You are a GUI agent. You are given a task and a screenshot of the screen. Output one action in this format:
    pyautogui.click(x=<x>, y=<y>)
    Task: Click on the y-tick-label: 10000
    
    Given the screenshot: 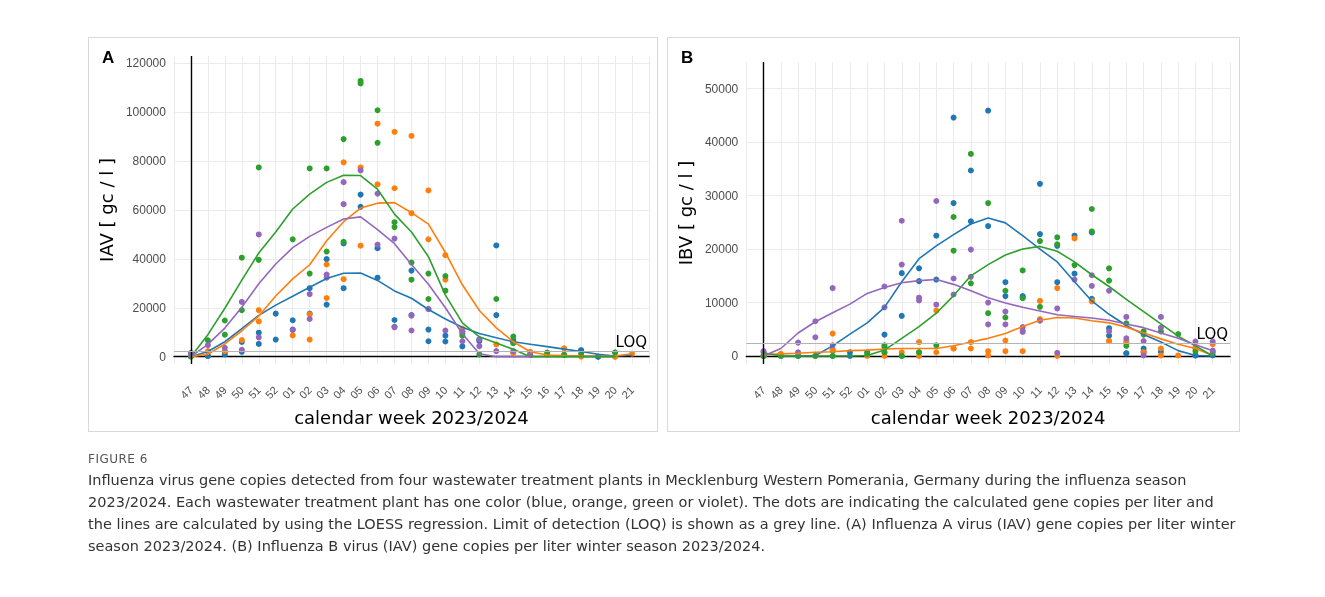 What is the action you would take?
    pyautogui.click(x=721, y=302)
    